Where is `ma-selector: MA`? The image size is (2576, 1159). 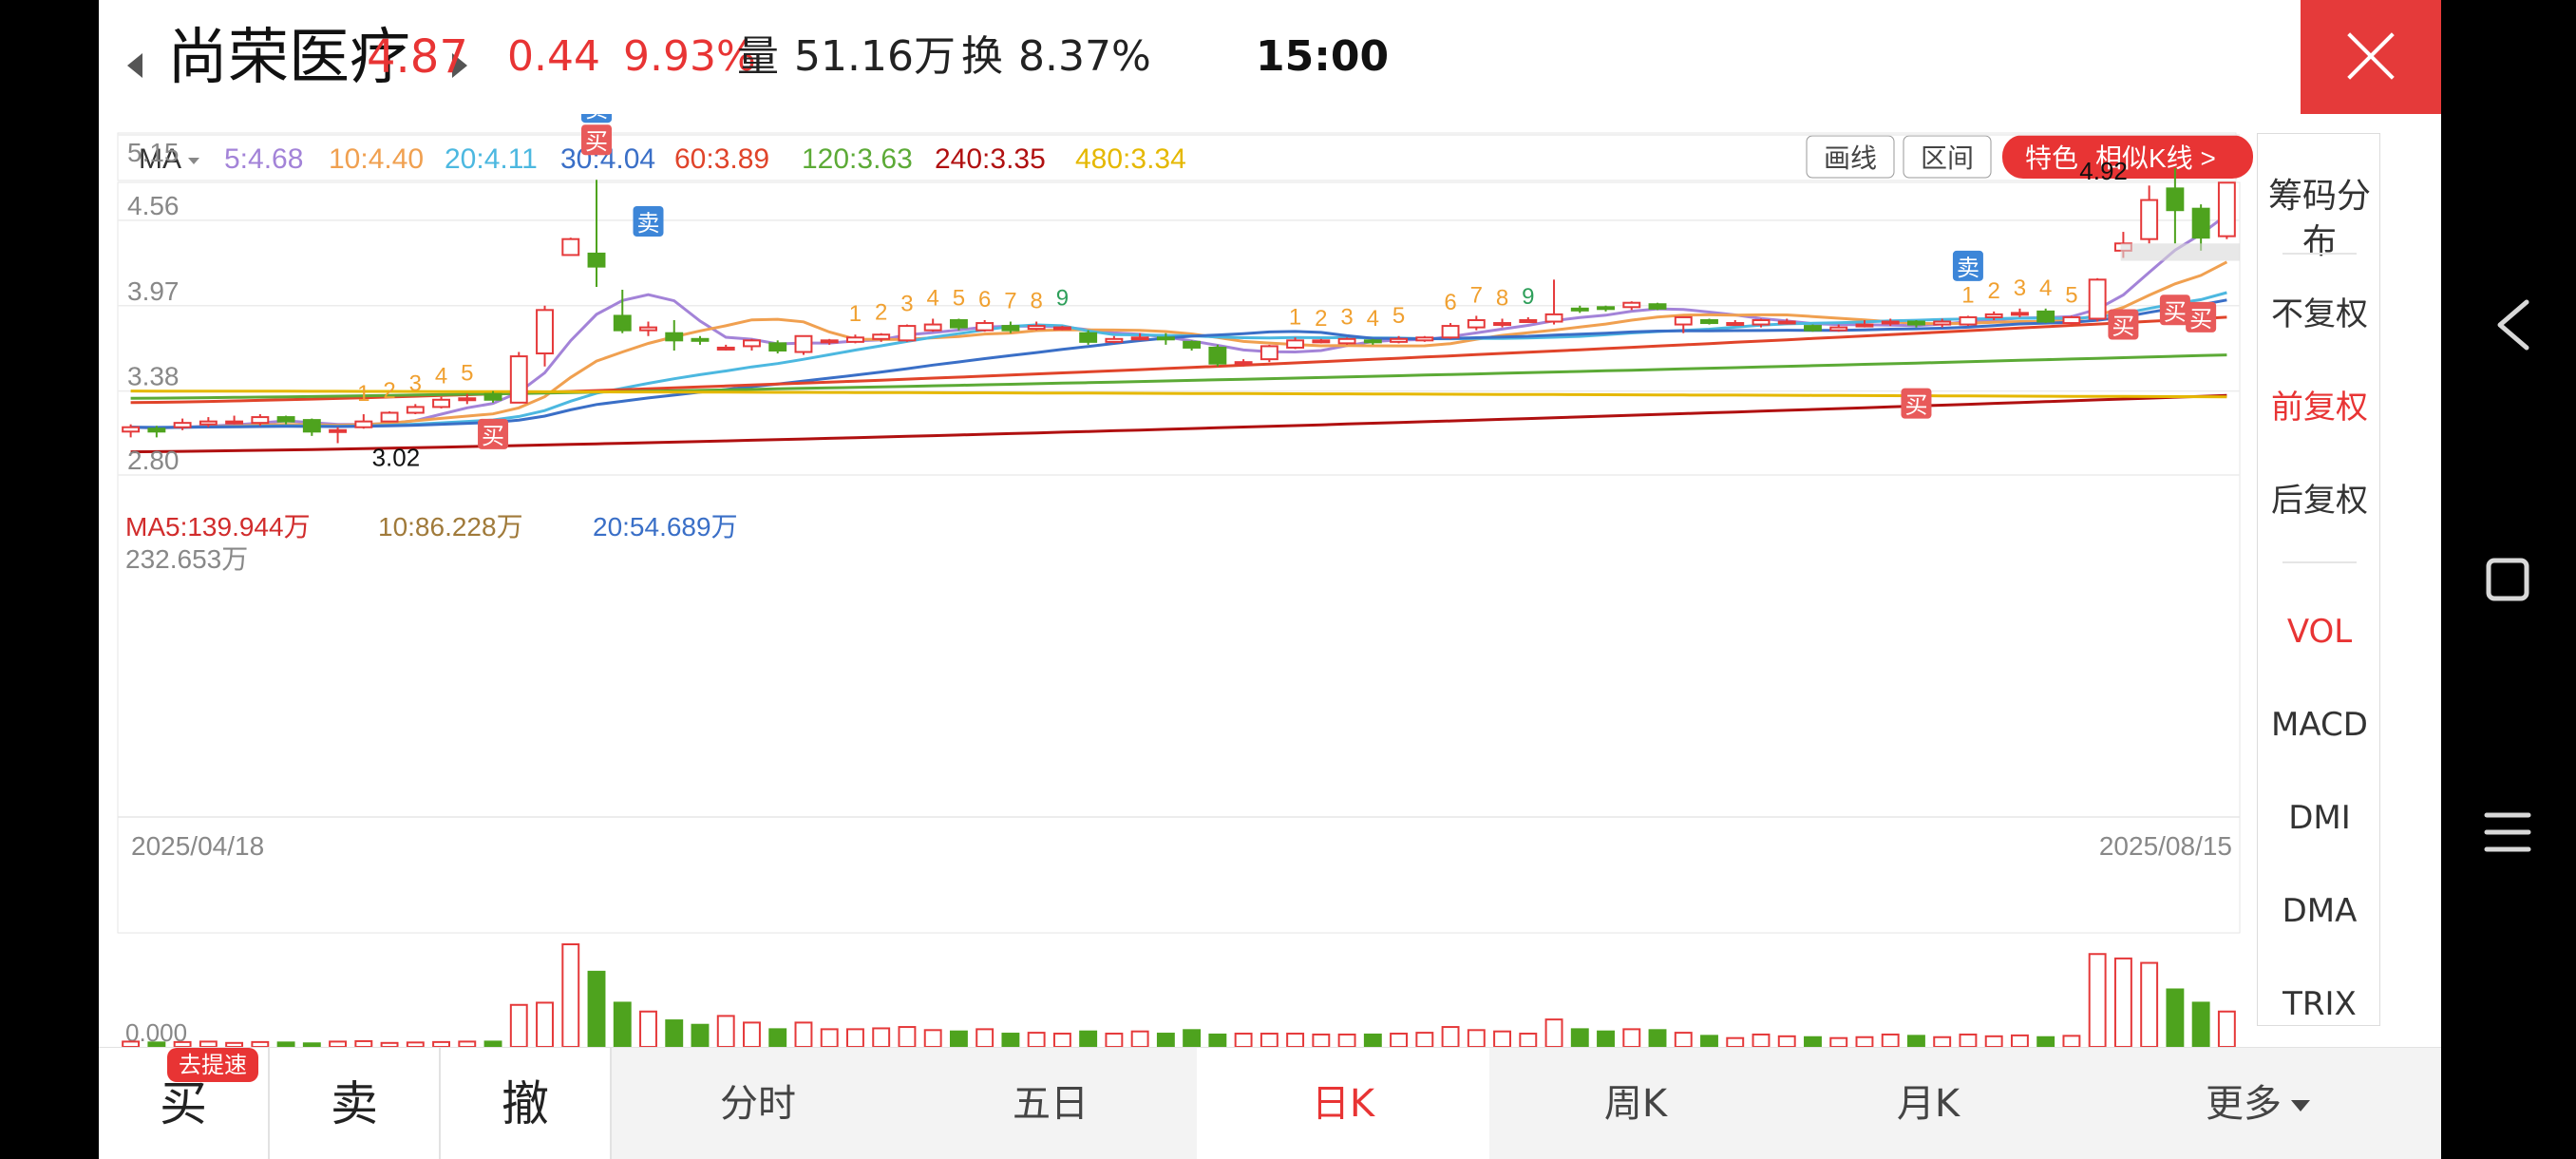 ma-selector: MA is located at coordinates (160, 159).